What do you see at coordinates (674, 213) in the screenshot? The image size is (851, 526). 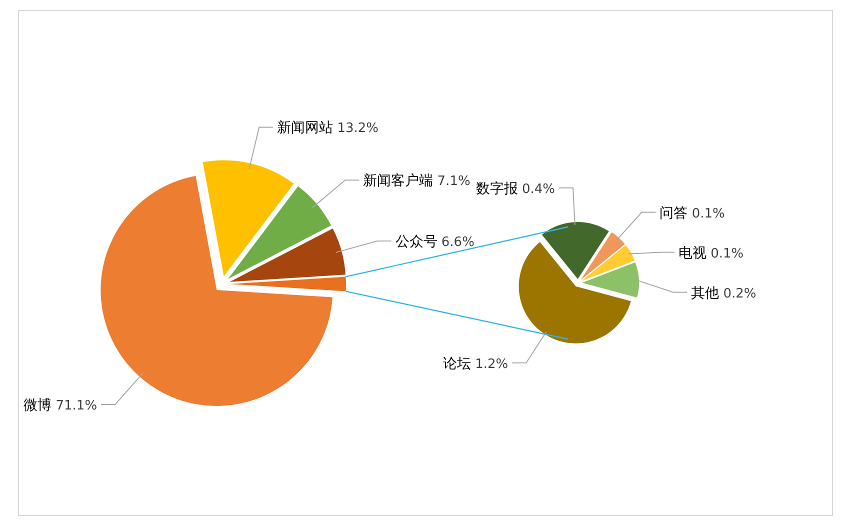 I see `slice-label: 问答` at bounding box center [674, 213].